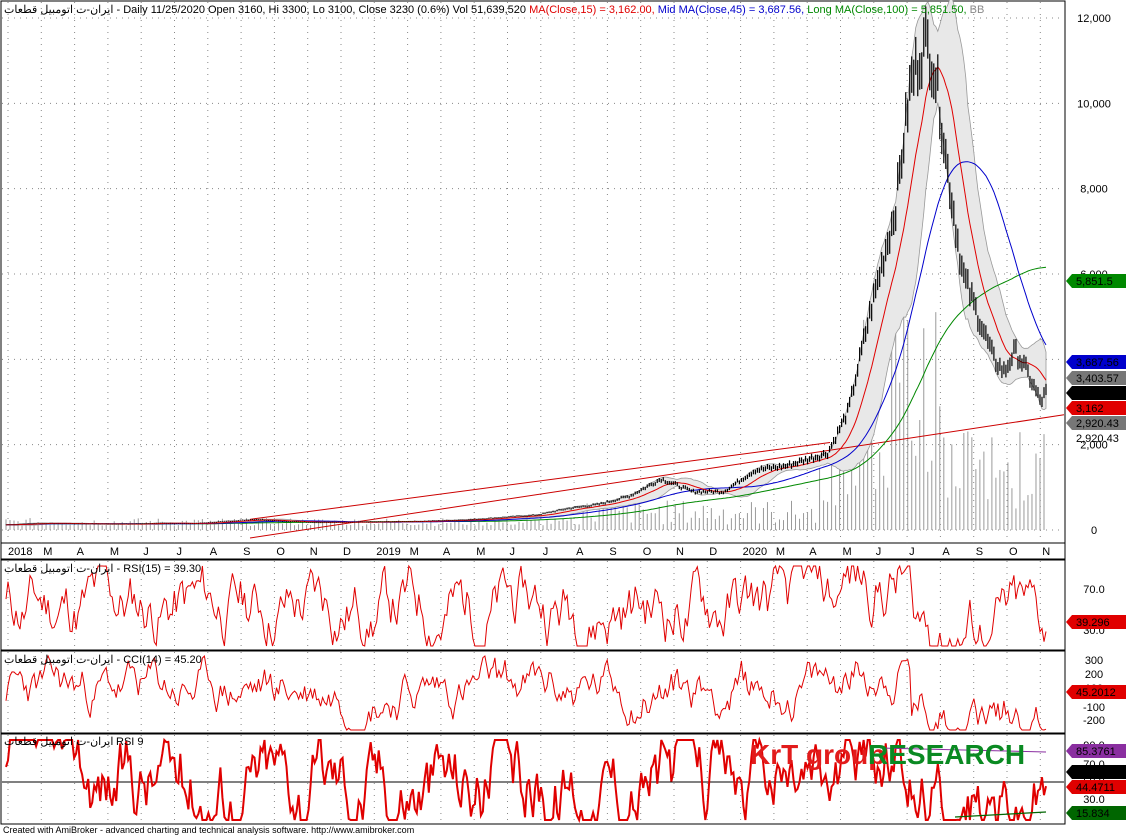 Image resolution: width=1126 pixels, height=839 pixels. I want to click on cci14-value-label-box, so click(1096, 692).